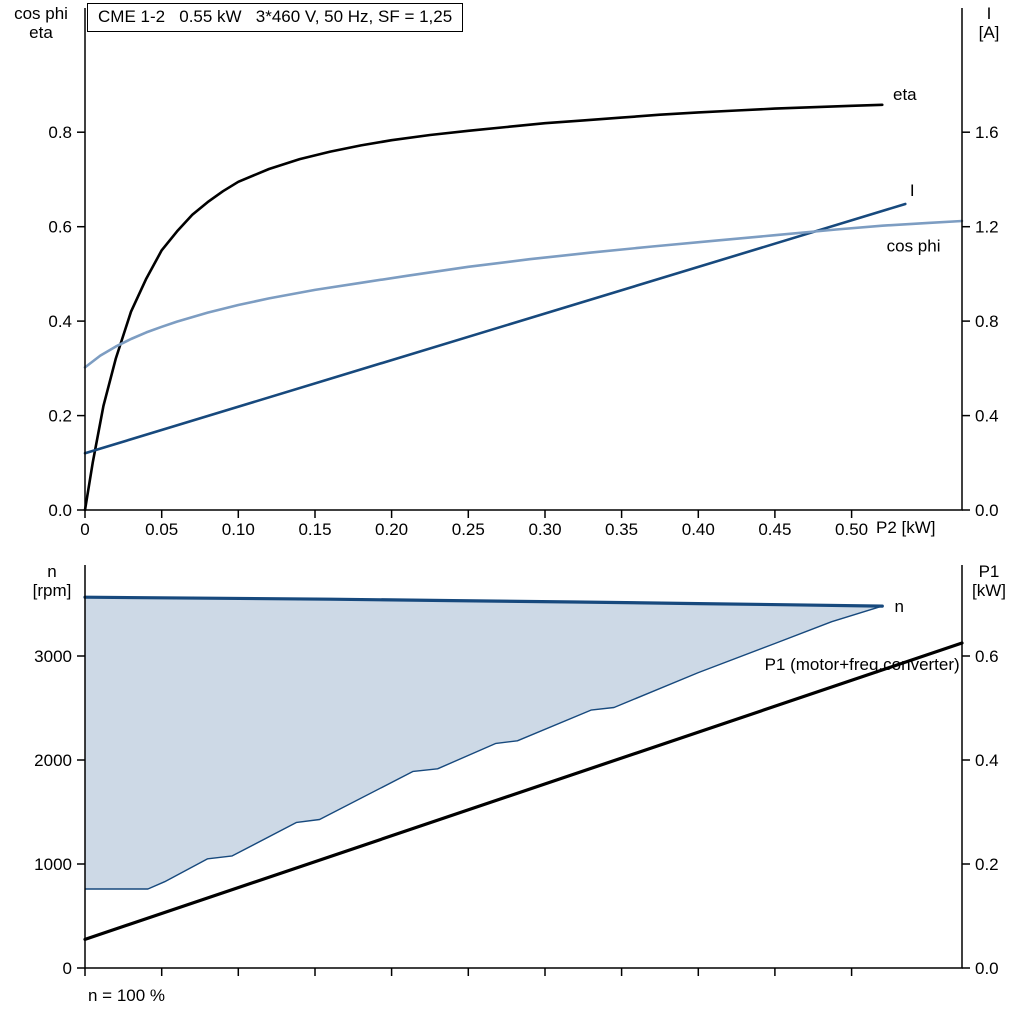 This screenshot has width=1024, height=1024. I want to click on left-tick-label: 0.4, so click(60, 321).